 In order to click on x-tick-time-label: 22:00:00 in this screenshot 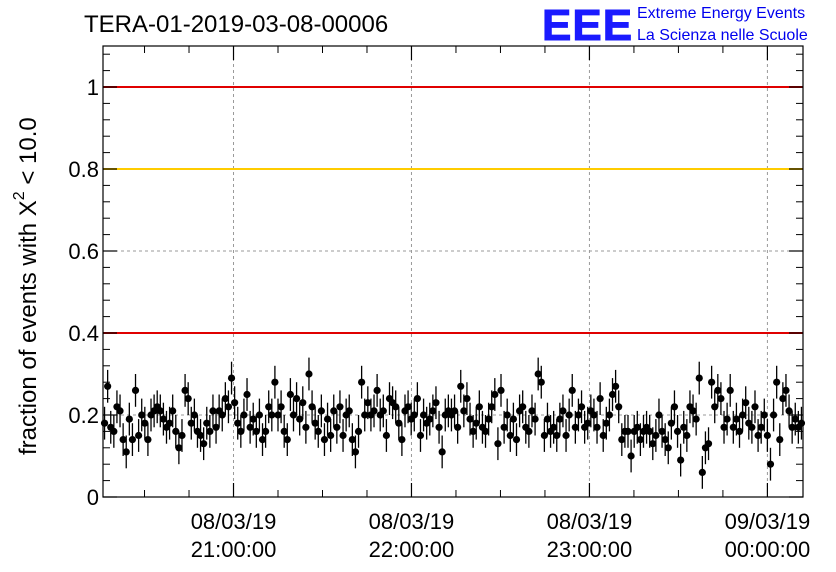, I will do `click(412, 549)`.